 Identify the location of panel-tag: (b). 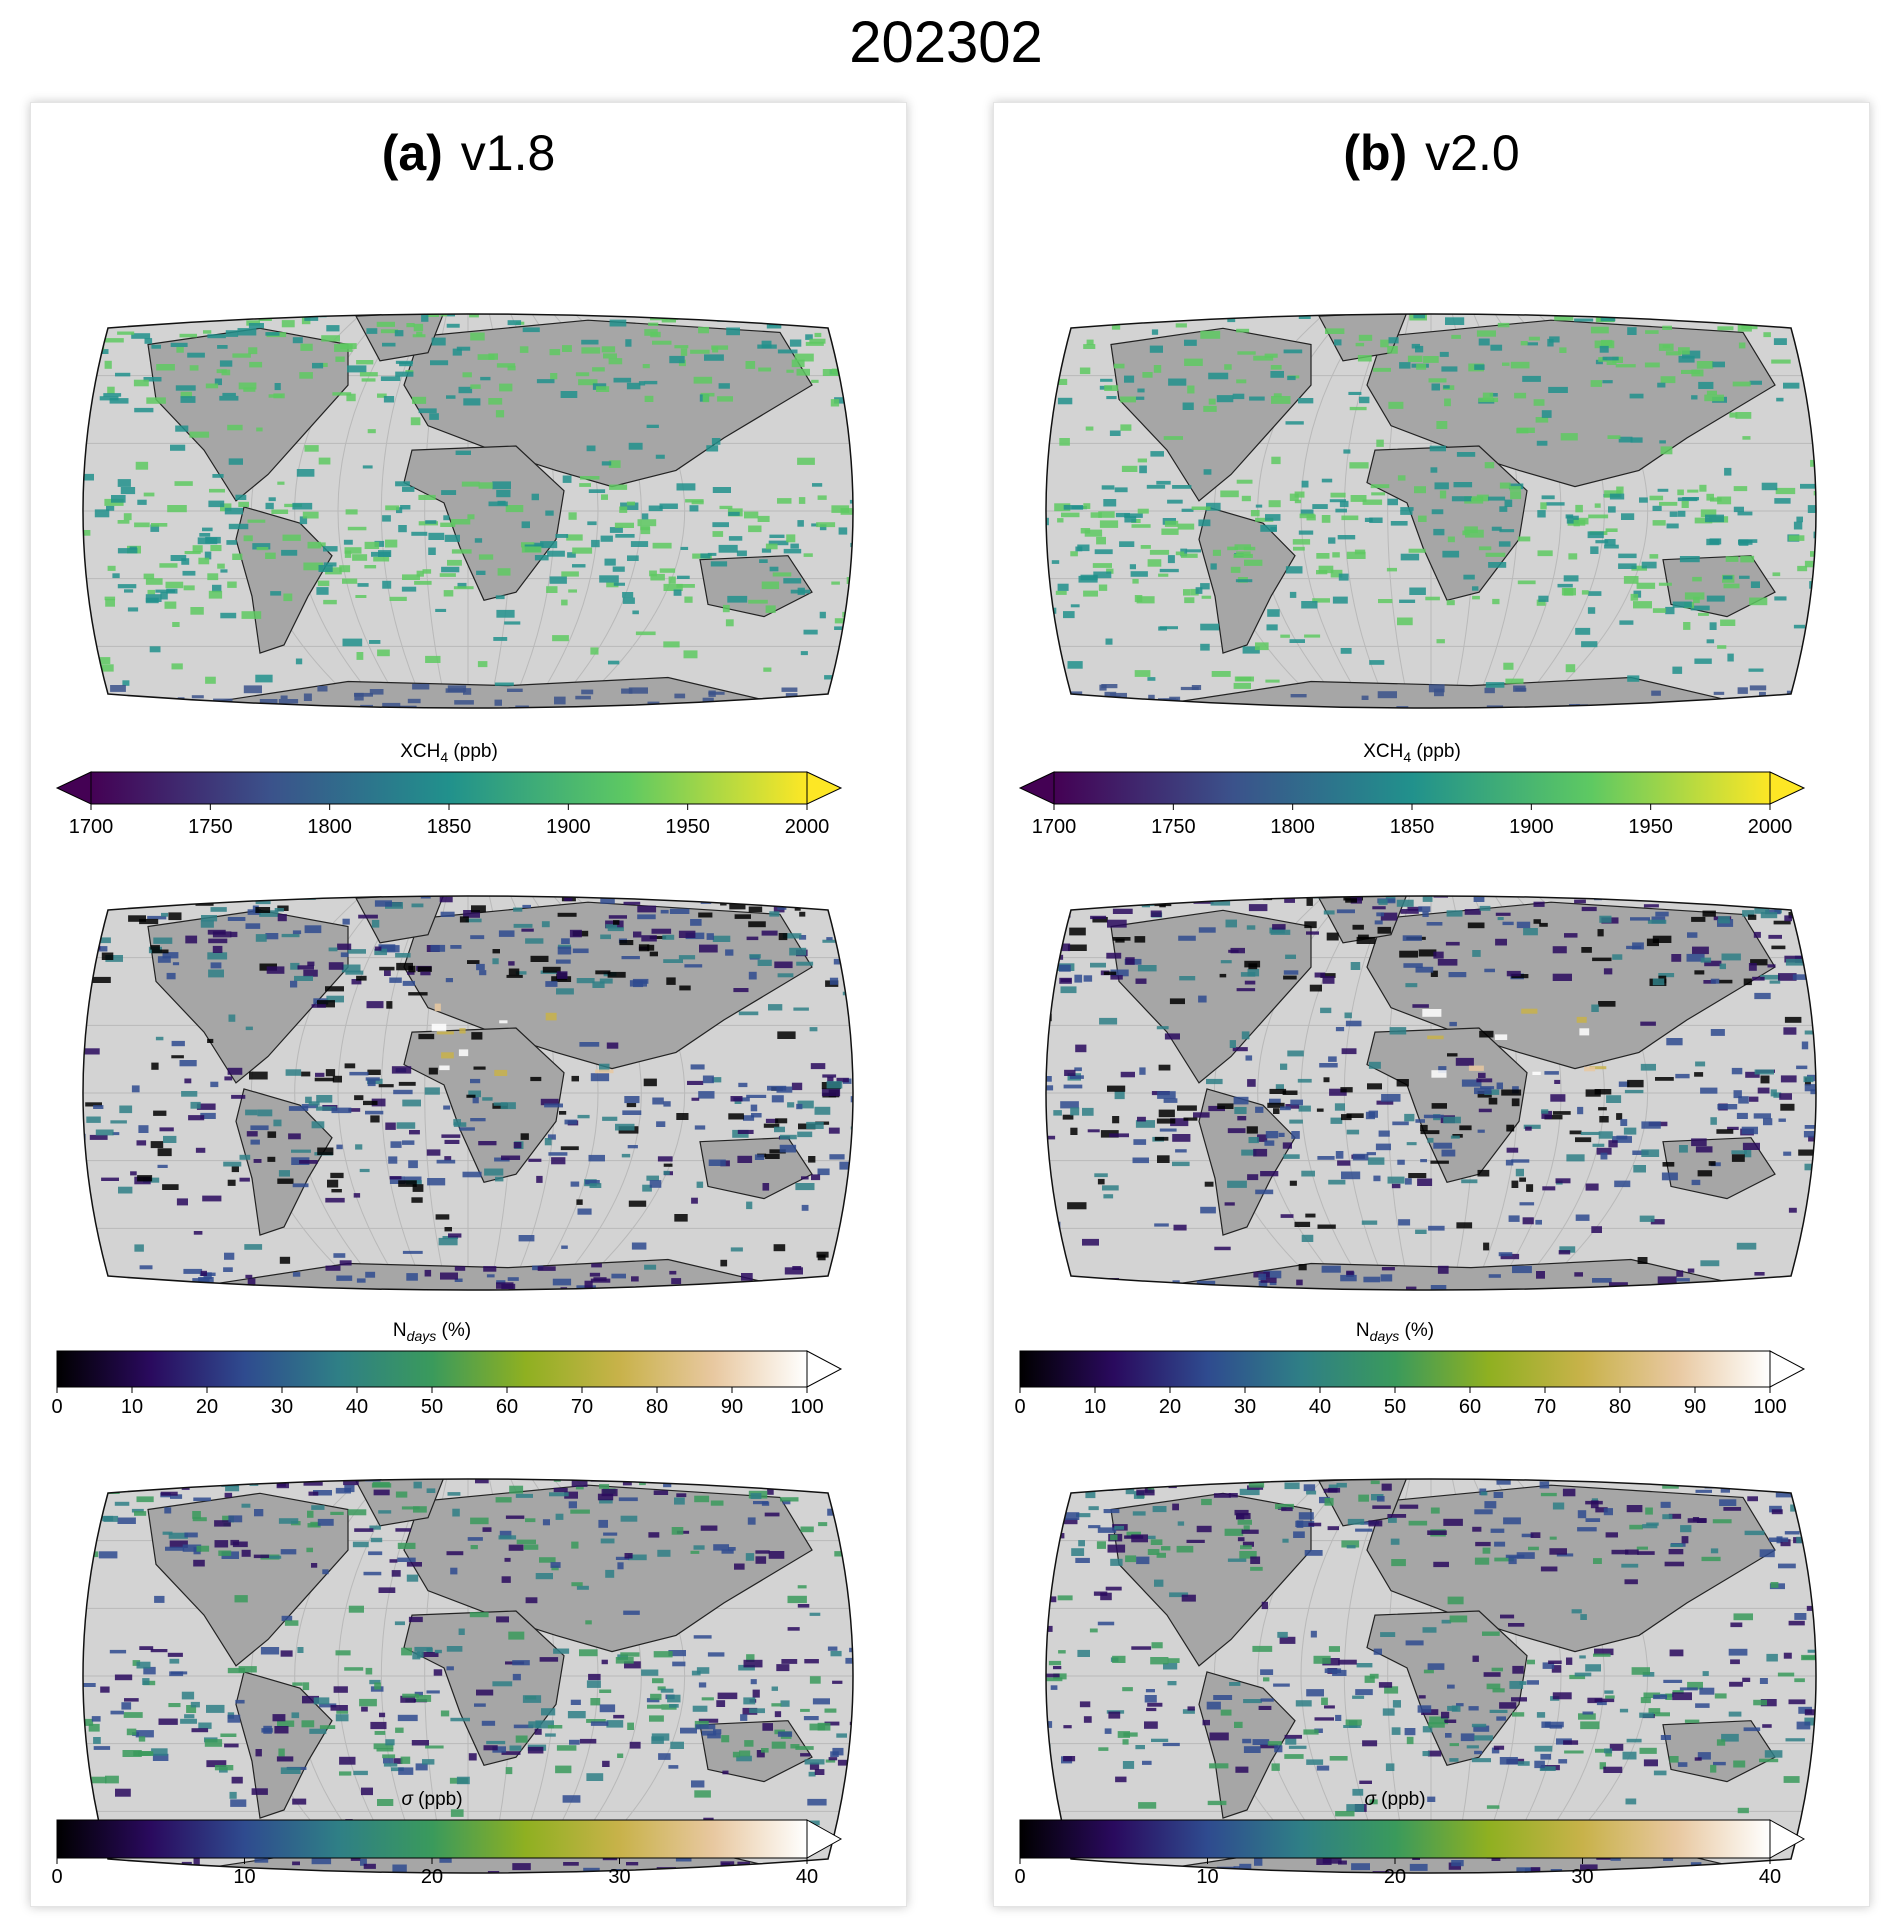
(1375, 153).